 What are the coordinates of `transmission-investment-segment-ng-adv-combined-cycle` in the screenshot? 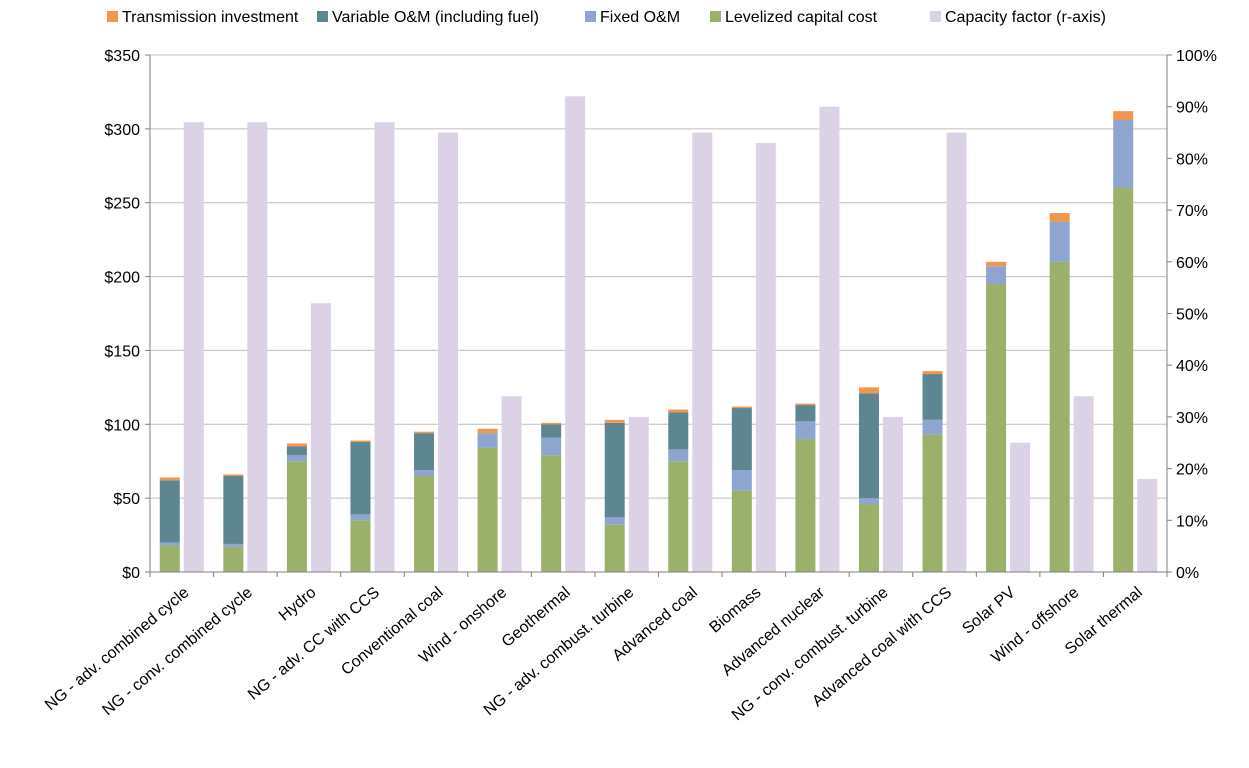 It's located at (169, 479).